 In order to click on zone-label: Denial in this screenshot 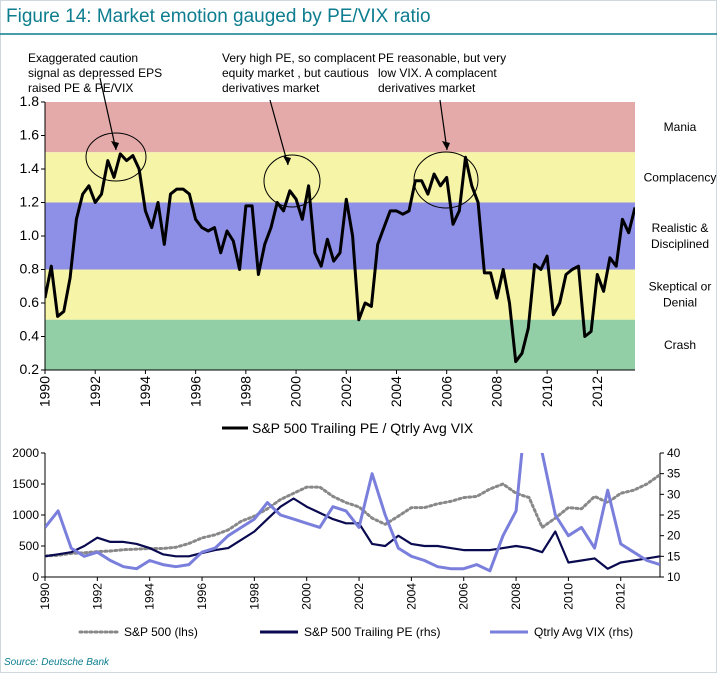, I will do `click(680, 303)`.